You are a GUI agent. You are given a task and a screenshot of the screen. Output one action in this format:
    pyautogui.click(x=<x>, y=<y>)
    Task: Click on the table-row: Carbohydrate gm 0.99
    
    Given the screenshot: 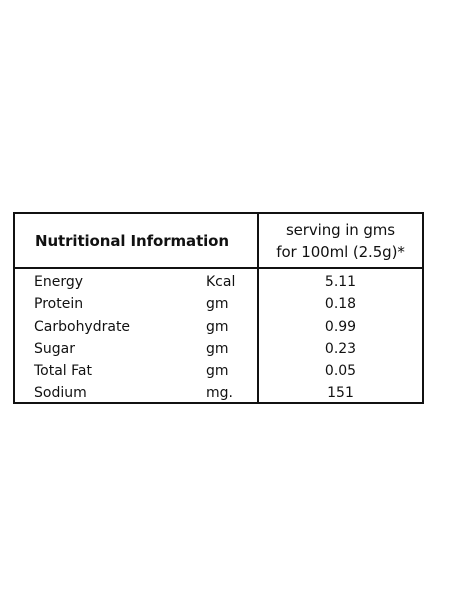 What is the action you would take?
    pyautogui.click(x=218, y=327)
    